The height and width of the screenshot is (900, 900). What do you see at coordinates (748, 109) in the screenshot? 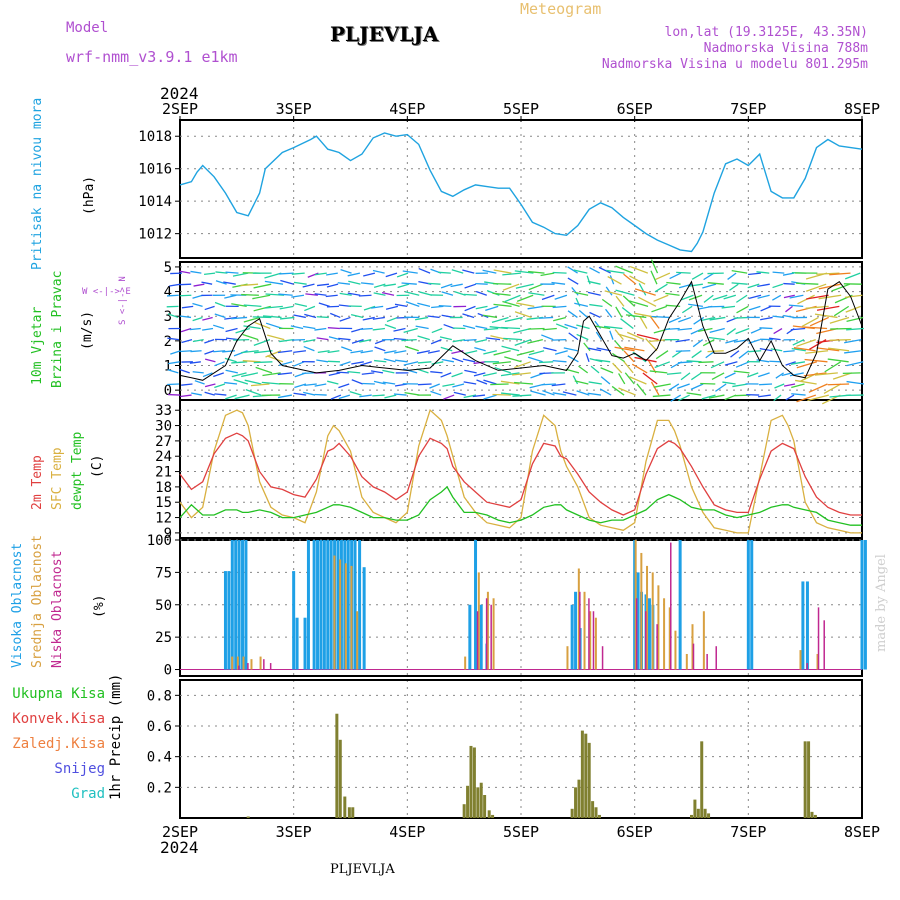
I see `x-tick-label-top: 7SEP` at bounding box center [748, 109].